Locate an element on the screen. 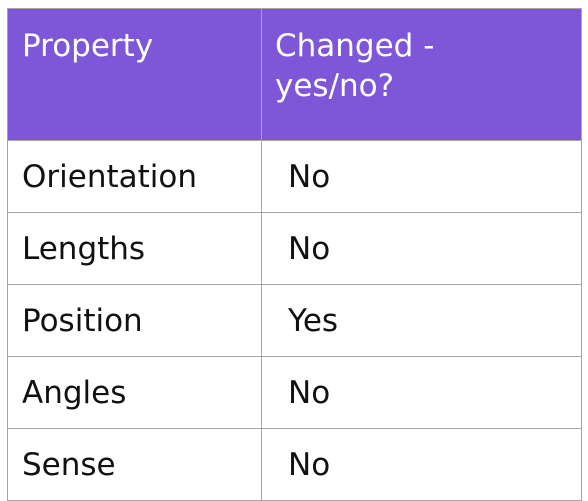  table-row: Orientation No is located at coordinates (294, 176).